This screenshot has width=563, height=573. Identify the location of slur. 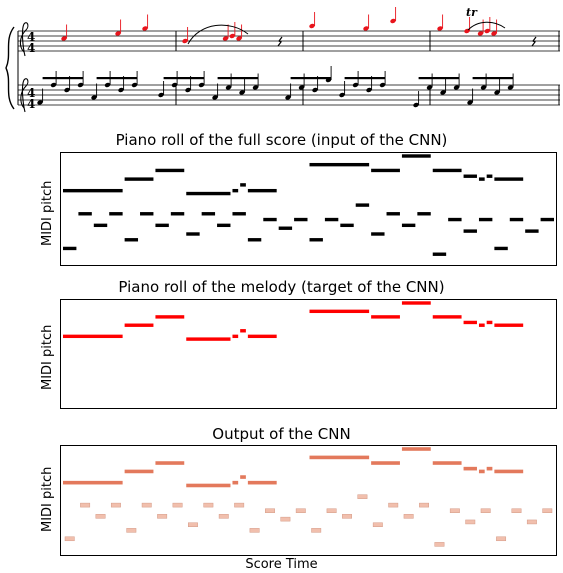
(218, 34).